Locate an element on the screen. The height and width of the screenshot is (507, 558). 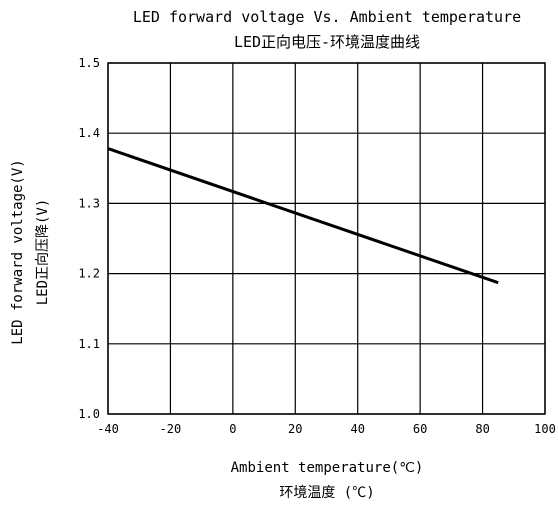
y-tick-label: 1.0 is located at coordinates (89, 414).